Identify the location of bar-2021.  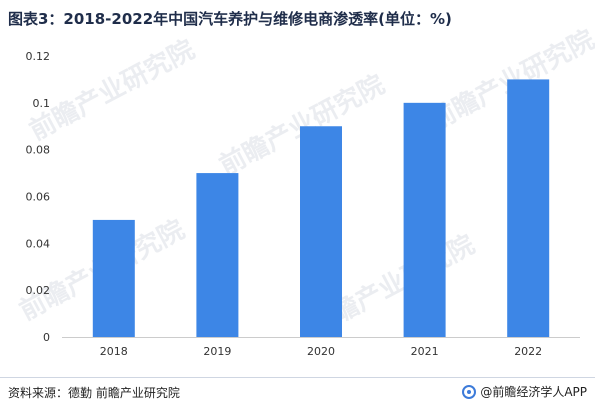
(424, 219).